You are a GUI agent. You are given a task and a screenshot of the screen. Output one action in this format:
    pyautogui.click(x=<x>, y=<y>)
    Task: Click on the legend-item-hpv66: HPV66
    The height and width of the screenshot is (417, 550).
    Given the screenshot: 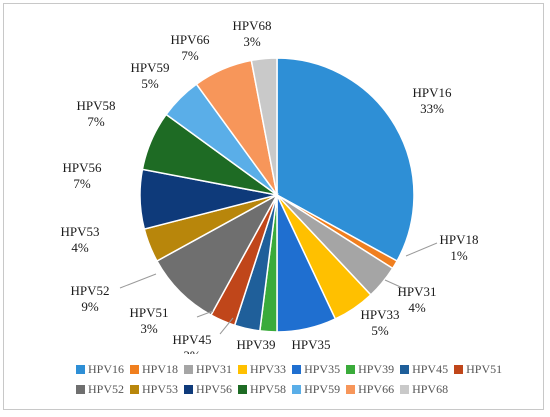 What is the action you would take?
    pyautogui.click(x=370, y=389)
    